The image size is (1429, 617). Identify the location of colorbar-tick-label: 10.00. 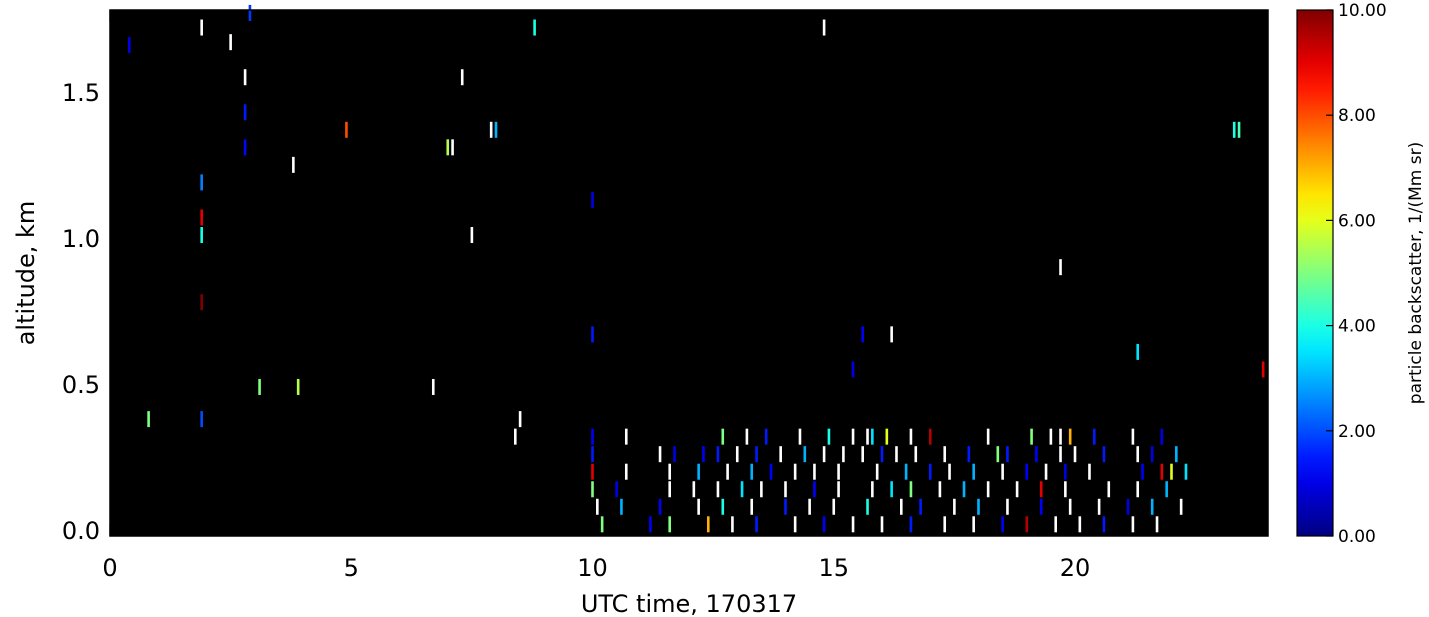
(1362, 11).